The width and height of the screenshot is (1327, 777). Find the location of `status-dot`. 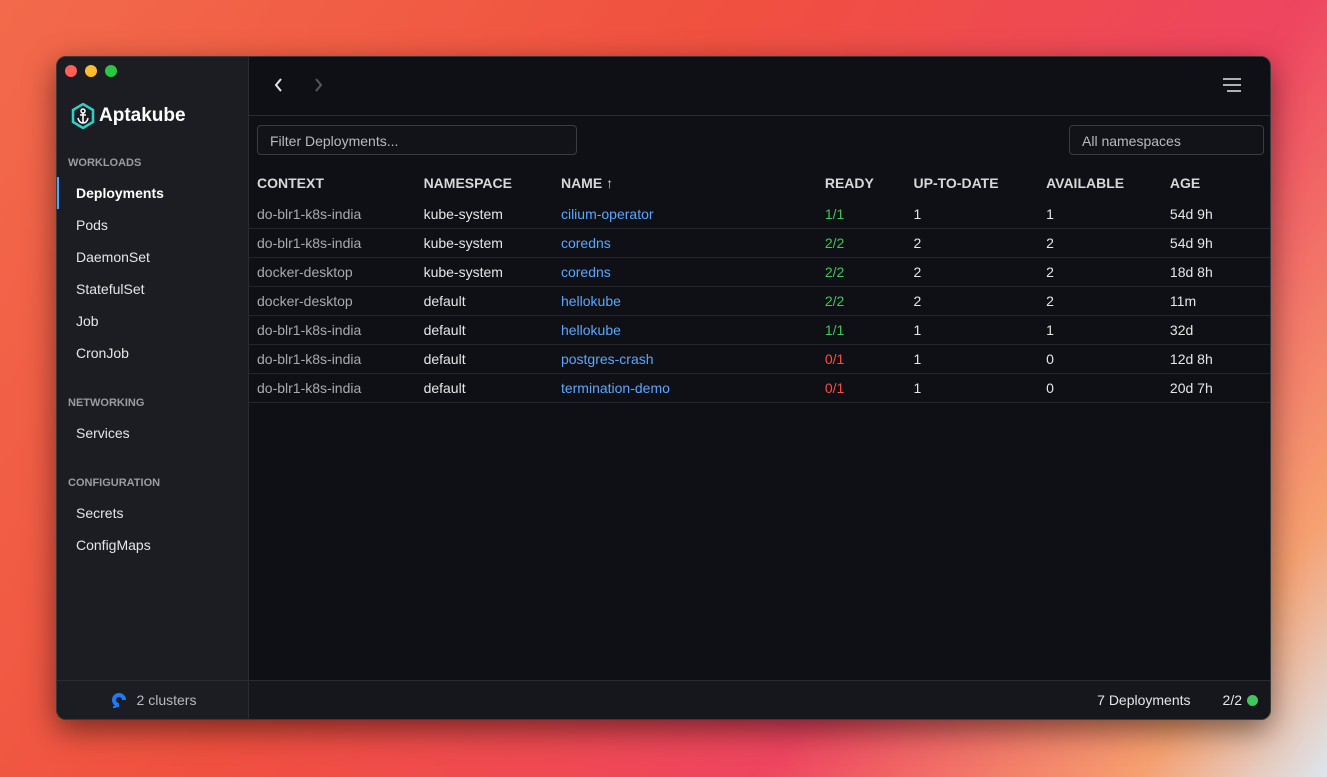

status-dot is located at coordinates (1252, 700).